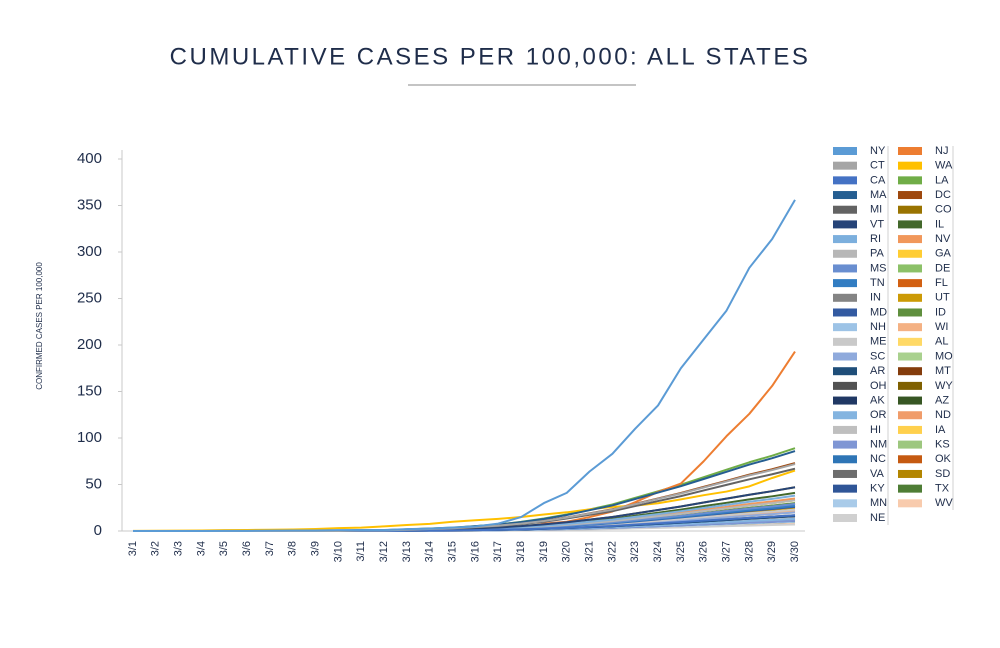 The width and height of the screenshot is (1000, 648). What do you see at coordinates (338, 551) in the screenshot?
I see `x-tick-label: 3/10` at bounding box center [338, 551].